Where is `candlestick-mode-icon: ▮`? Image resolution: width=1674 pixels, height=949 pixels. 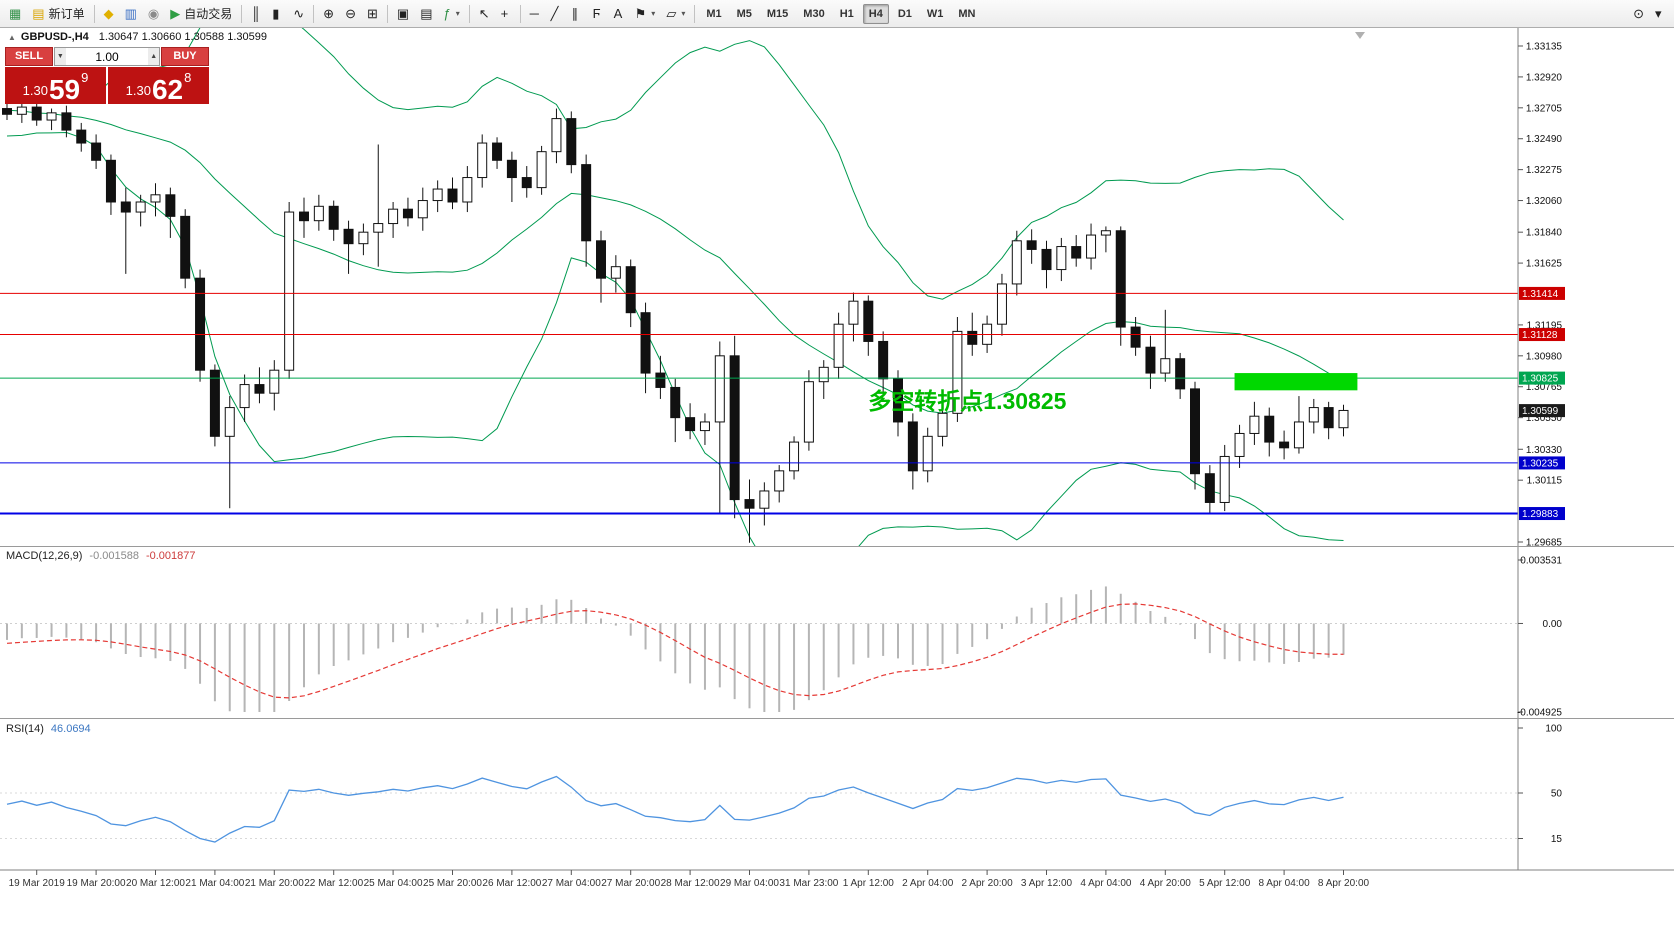
candlestick-mode-icon: ▮ is located at coordinates (276, 13).